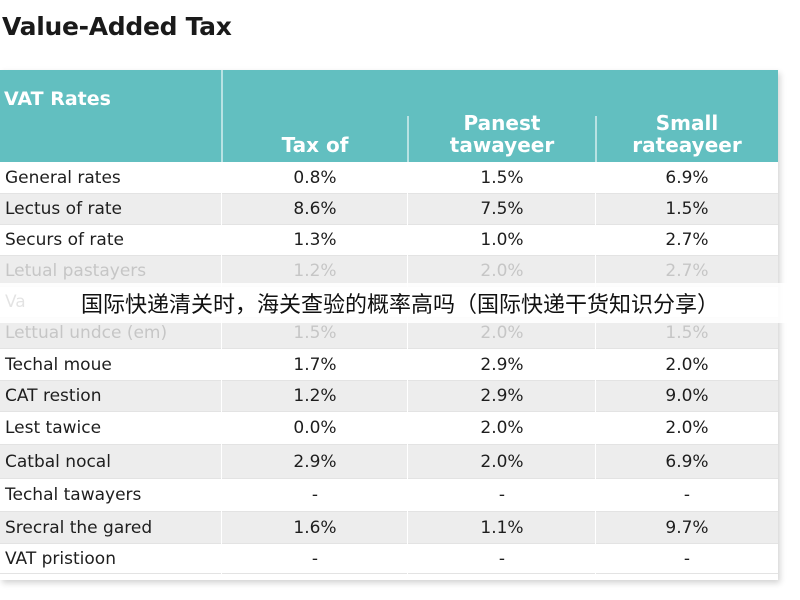 This screenshot has height=600, width=800. I want to click on header-col-tax-of: Tax of, so click(315, 116).